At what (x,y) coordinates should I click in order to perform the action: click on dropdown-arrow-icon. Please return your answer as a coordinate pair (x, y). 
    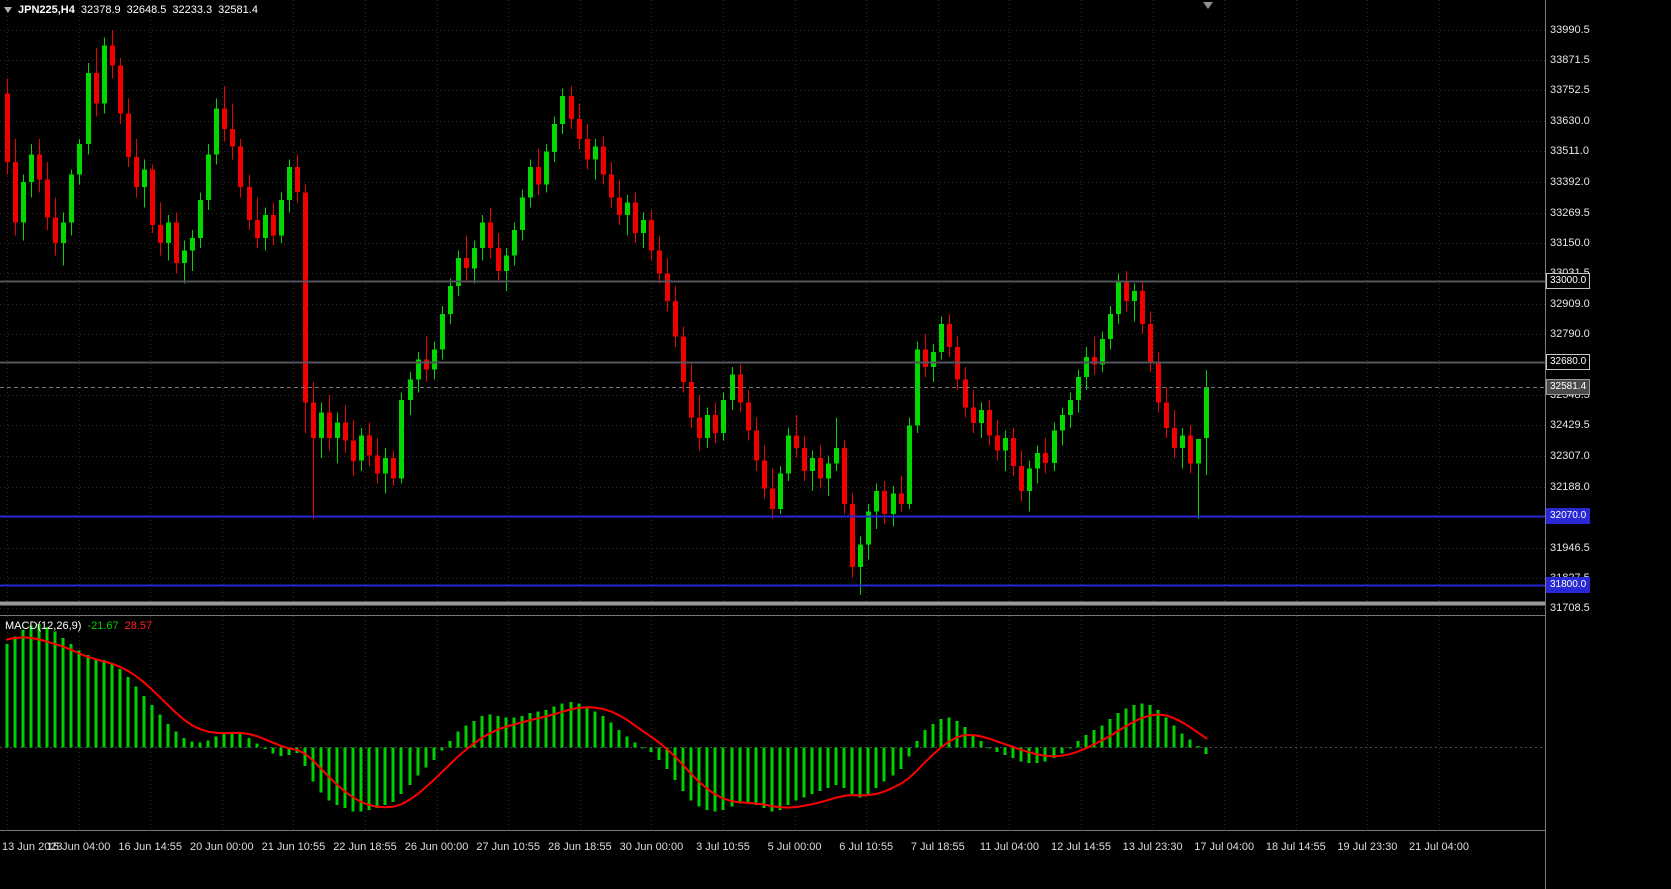
    Looking at the image, I should click on (8, 10).